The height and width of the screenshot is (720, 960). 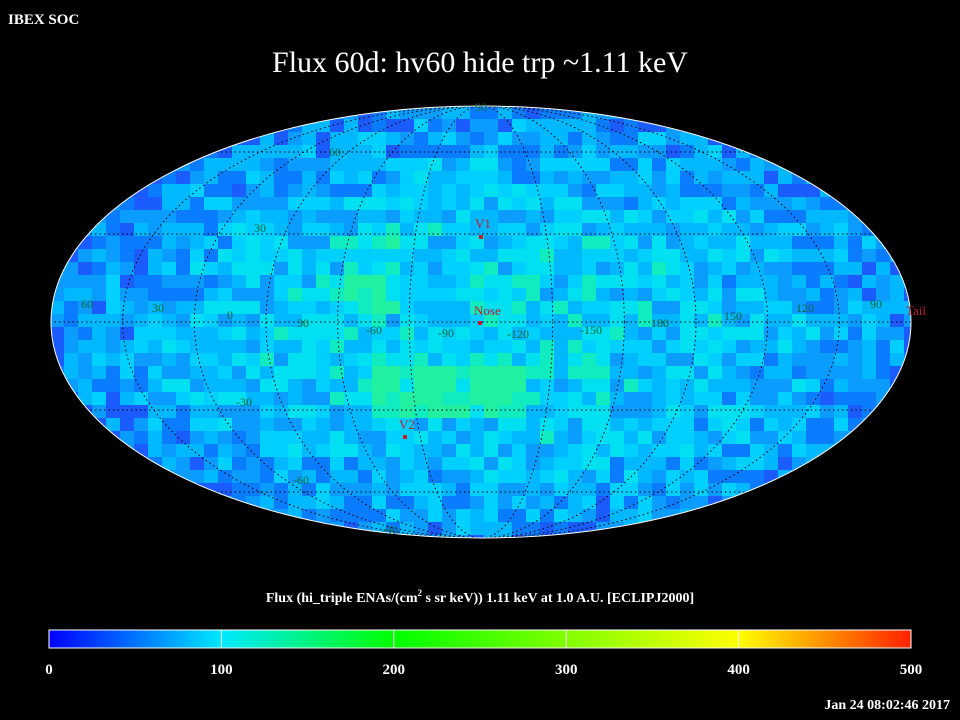 What do you see at coordinates (518, 334) in the screenshot?
I see `grid-label: -120` at bounding box center [518, 334].